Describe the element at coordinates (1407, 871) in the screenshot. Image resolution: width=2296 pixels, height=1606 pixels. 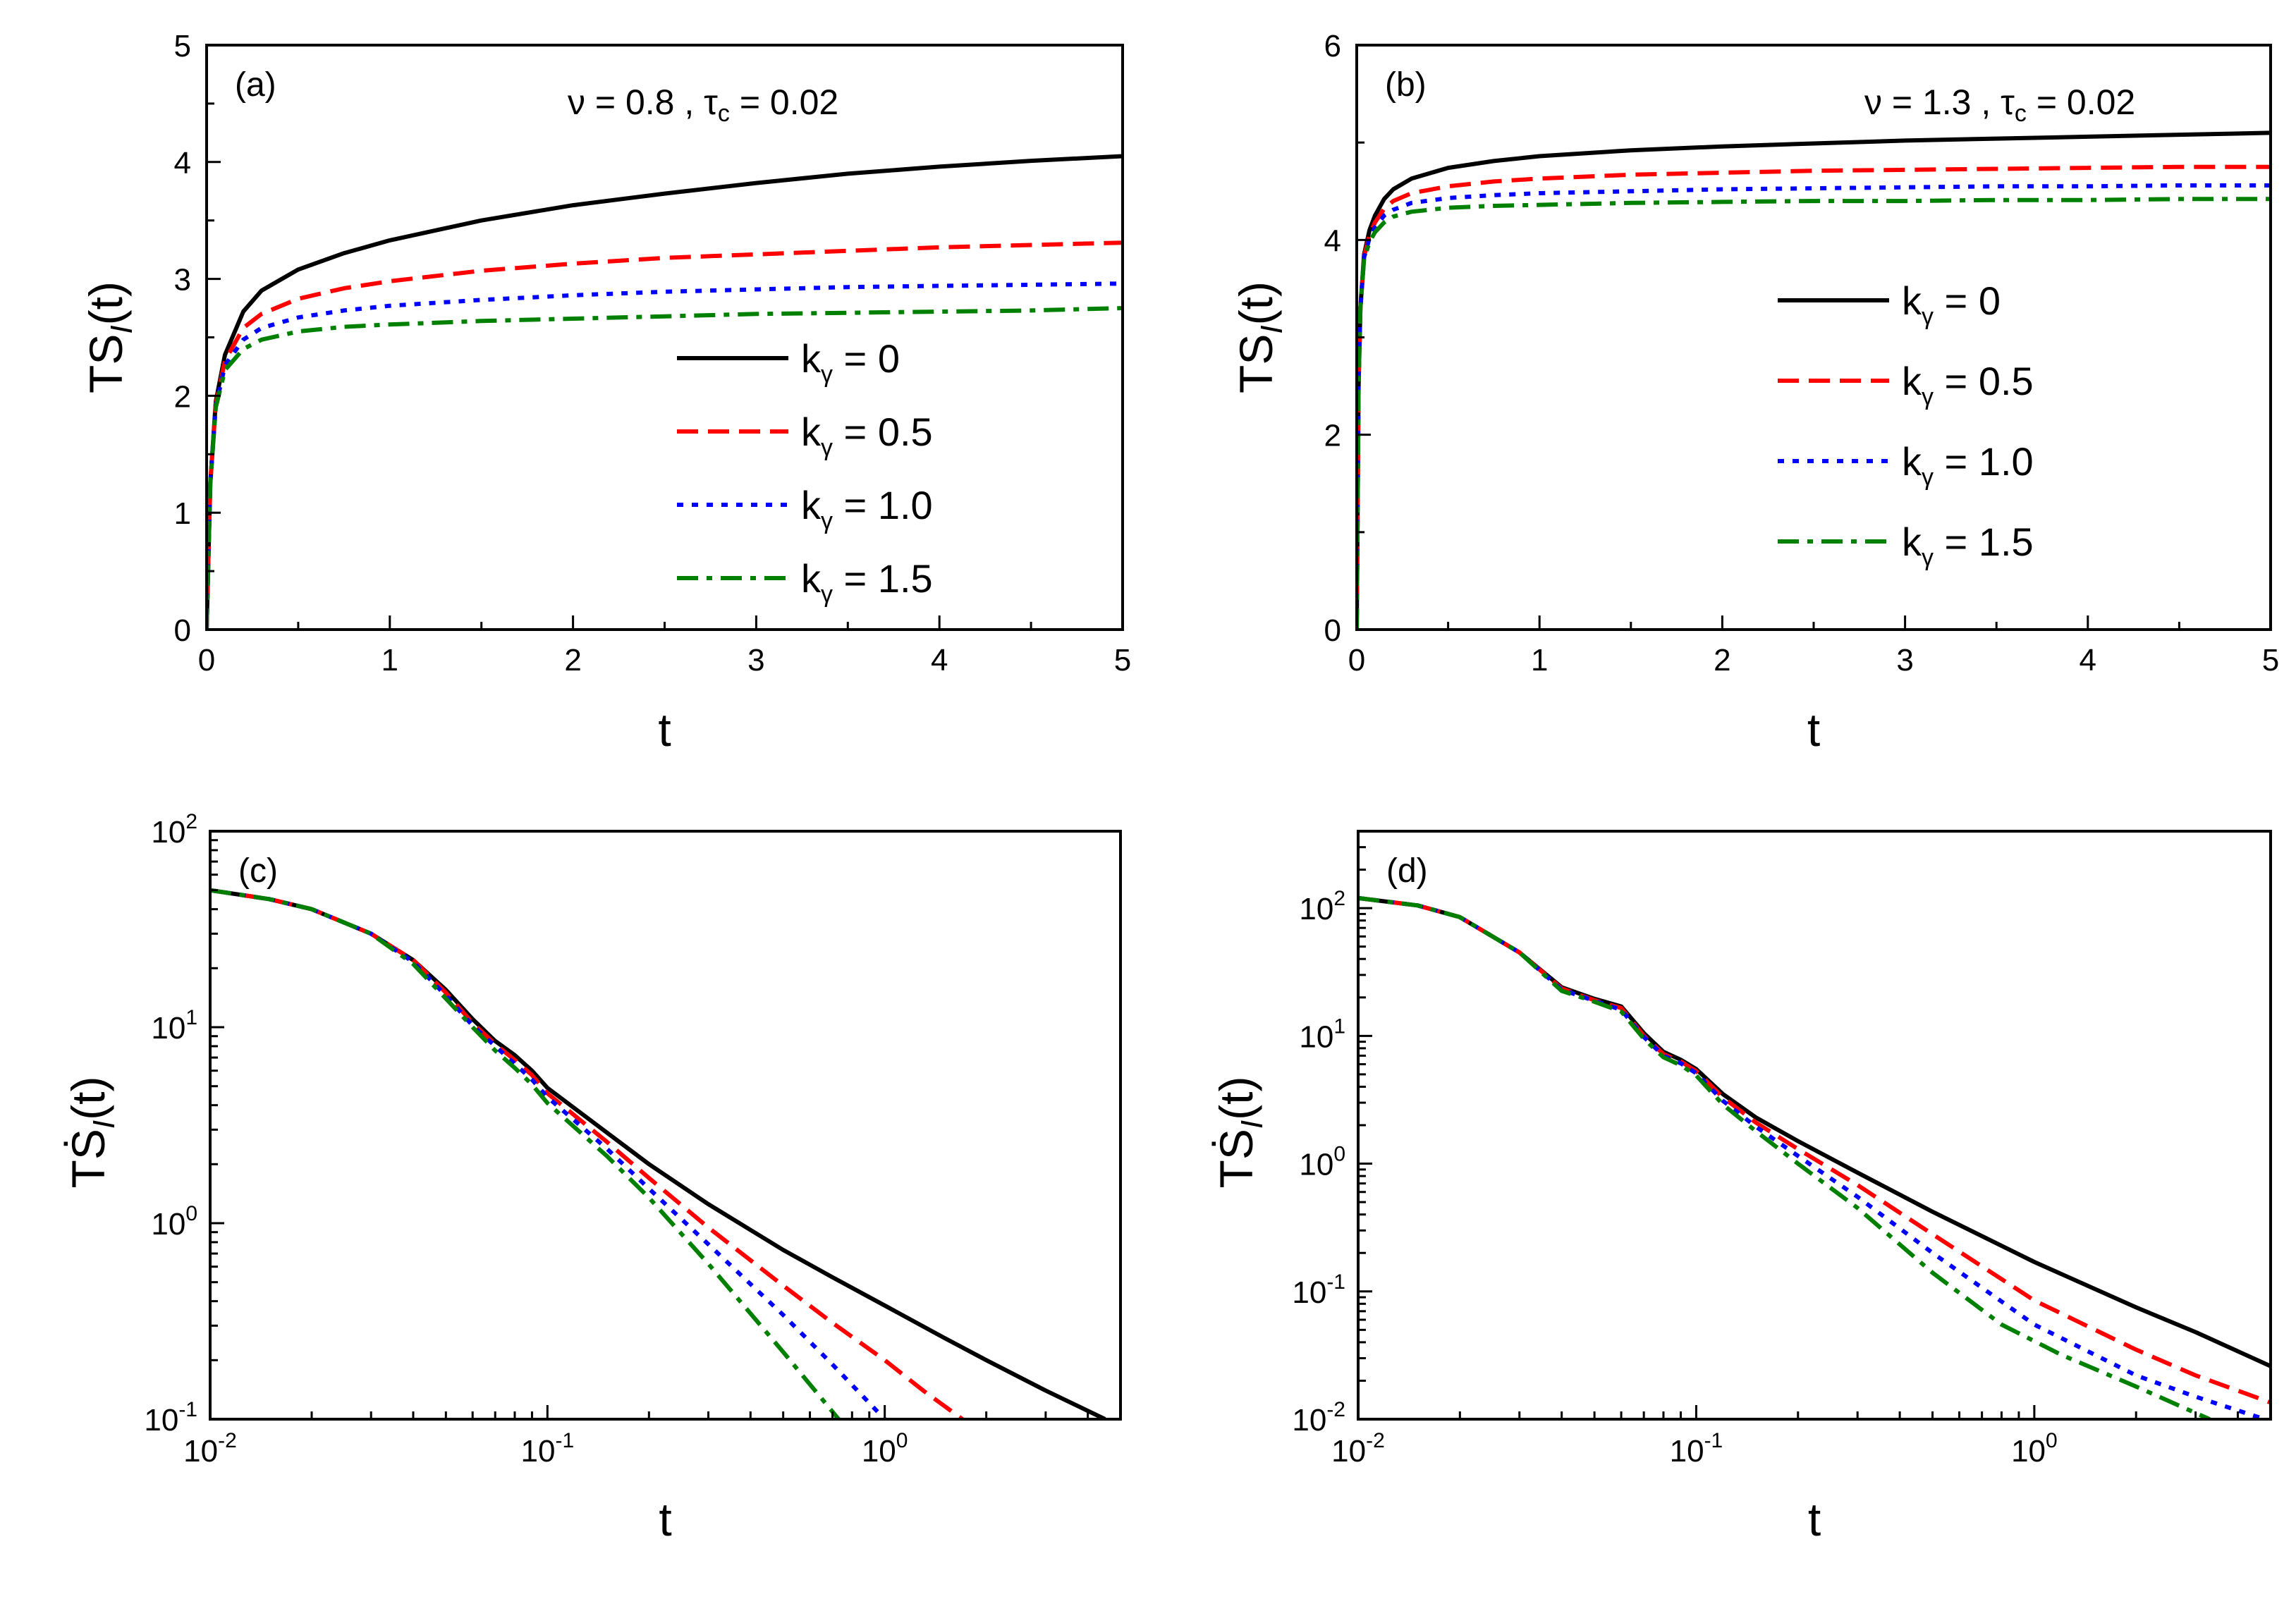
I see `panel-tag: (d)` at that location.